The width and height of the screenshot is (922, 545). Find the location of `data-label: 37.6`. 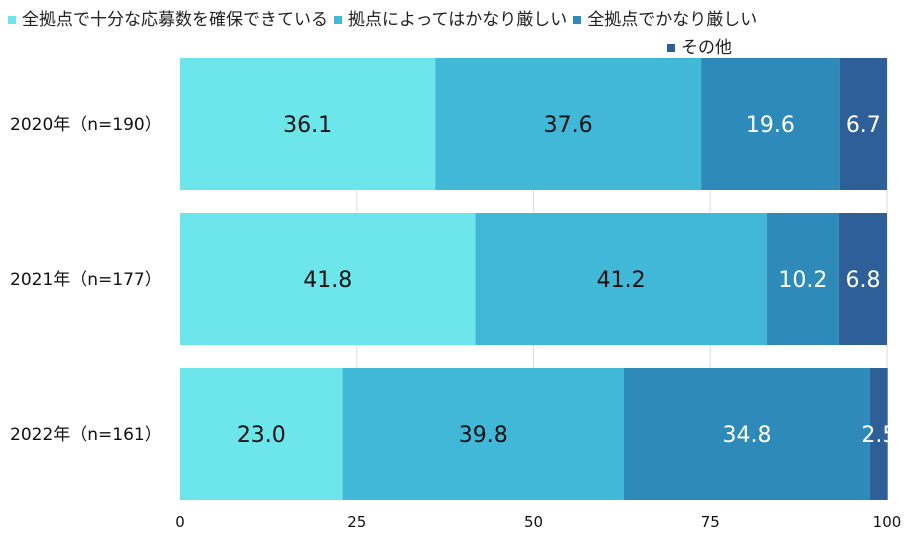

data-label: 37.6 is located at coordinates (568, 125).